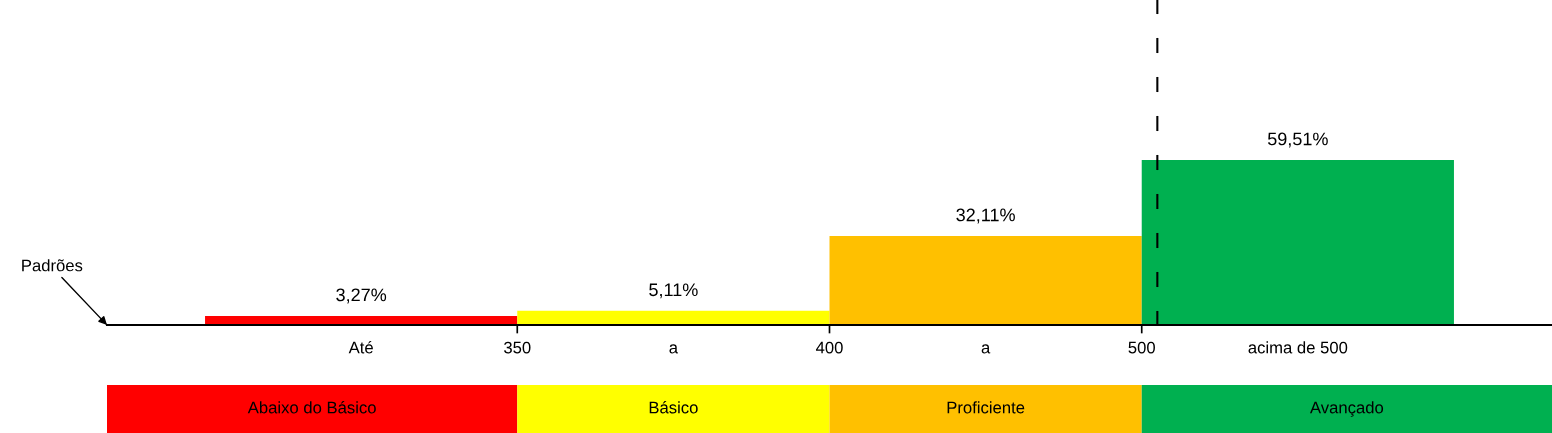  Describe the element at coordinates (986, 407) in the screenshot. I see `x-tick-label: Proficiente` at that location.